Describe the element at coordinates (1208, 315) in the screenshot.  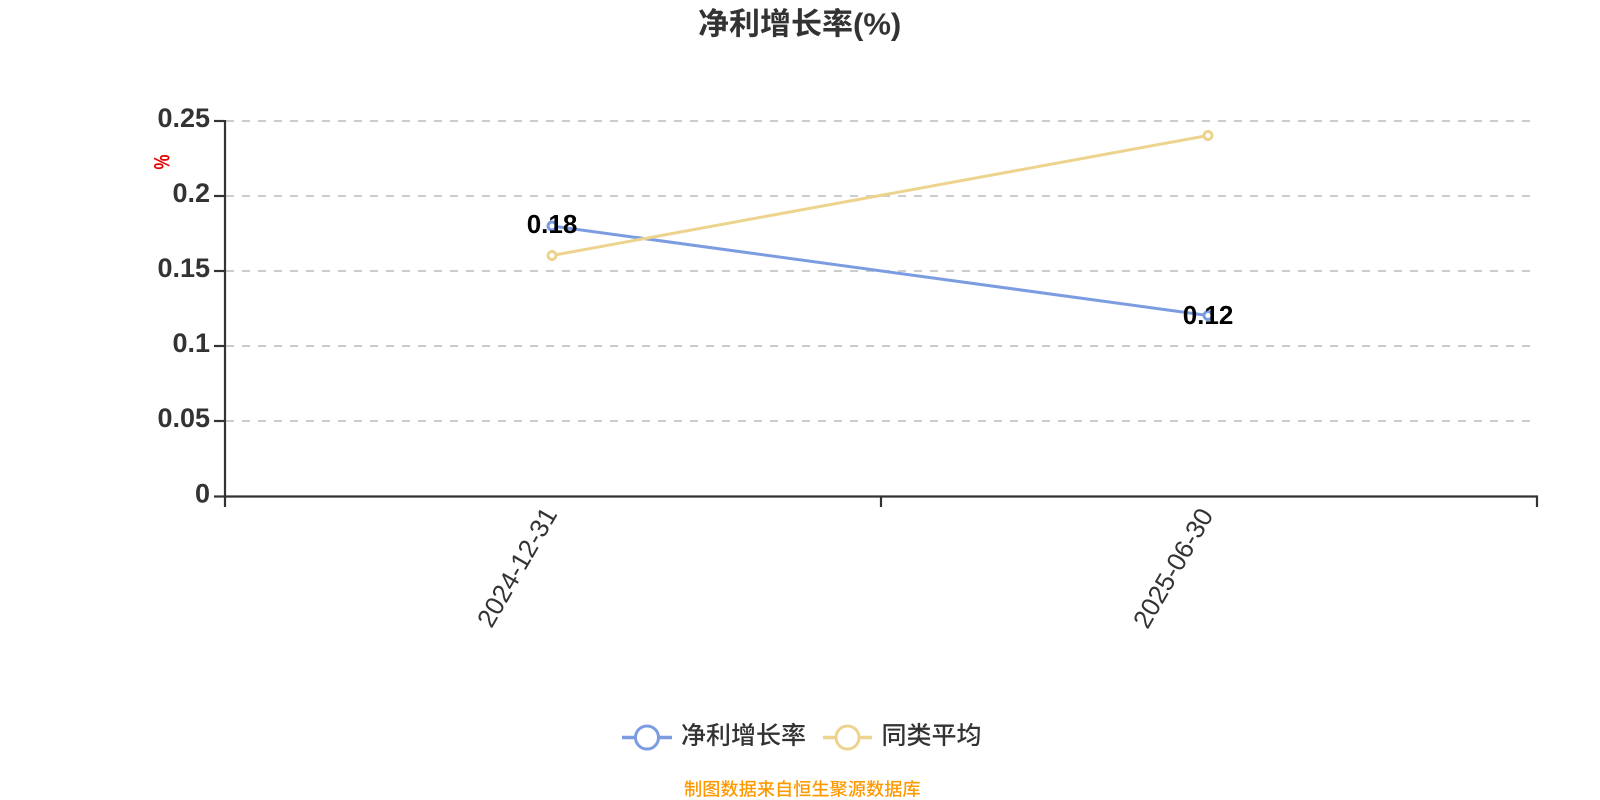
I see `svg-text: 0.12` at that location.